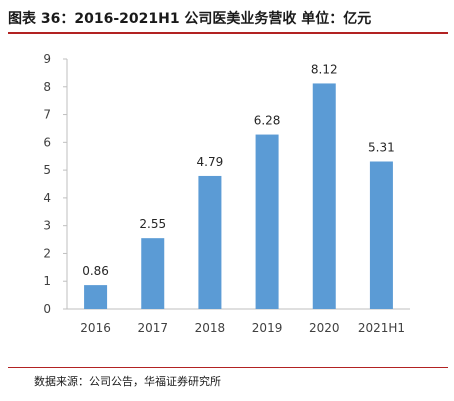 The width and height of the screenshot is (454, 401). I want to click on data-label: 2.55, so click(152, 224).